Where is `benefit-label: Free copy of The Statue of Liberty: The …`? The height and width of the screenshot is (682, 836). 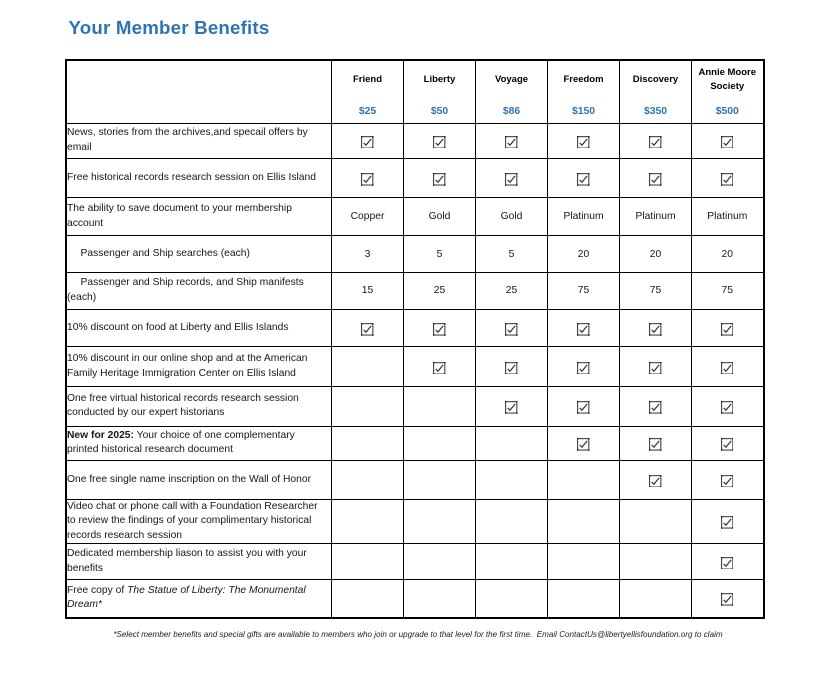
benefit-label: Free copy of The Statue of Liberty: The … is located at coordinates (198, 599).